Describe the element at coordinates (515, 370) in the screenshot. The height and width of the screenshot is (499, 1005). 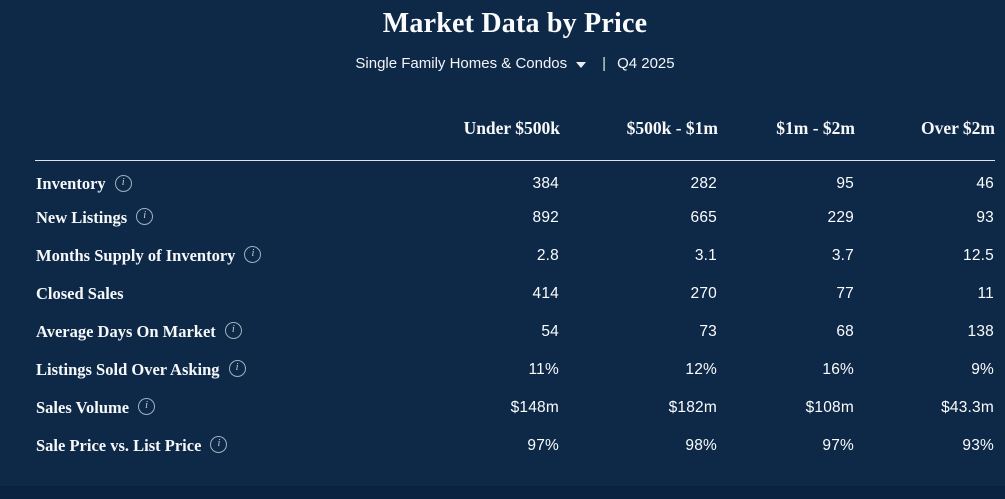
I see `table-row: Listings Sold Over Asking i 11% 12% 16% 9%` at that location.